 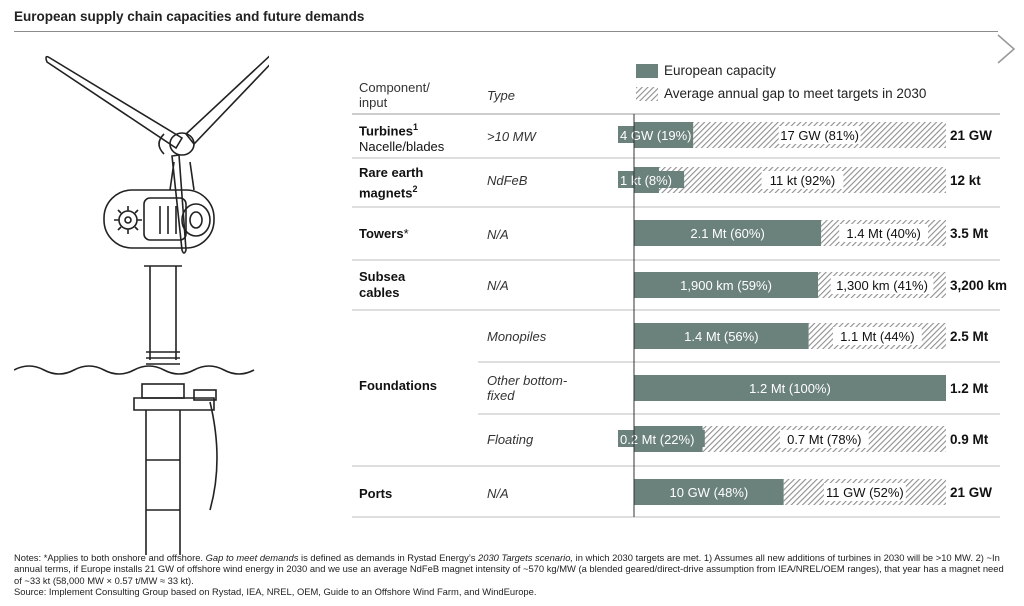 I want to click on legend-capacity-swatch, so click(x=647, y=71).